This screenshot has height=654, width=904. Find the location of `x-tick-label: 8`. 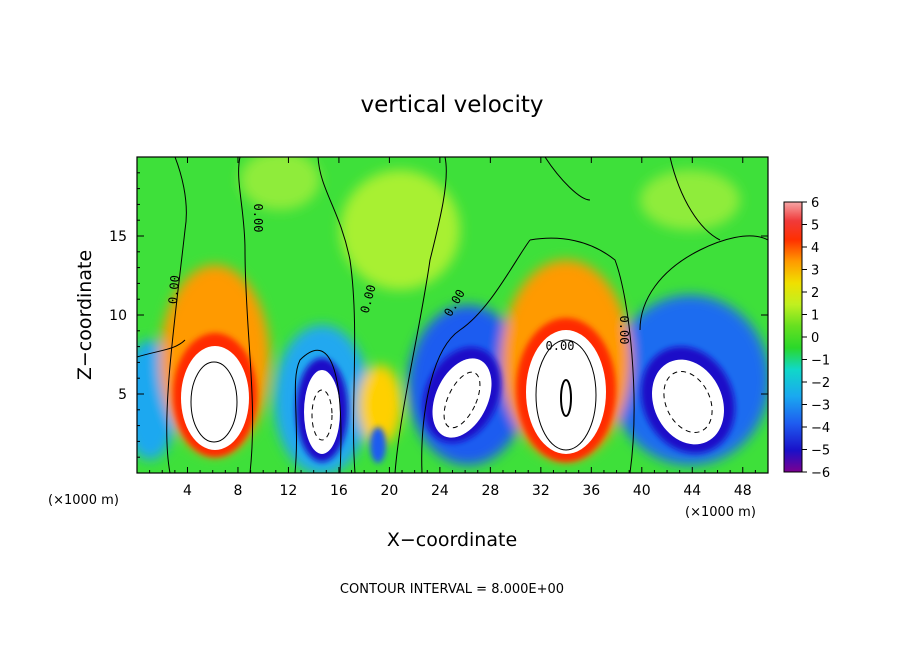

x-tick-label: 8 is located at coordinates (237, 491).